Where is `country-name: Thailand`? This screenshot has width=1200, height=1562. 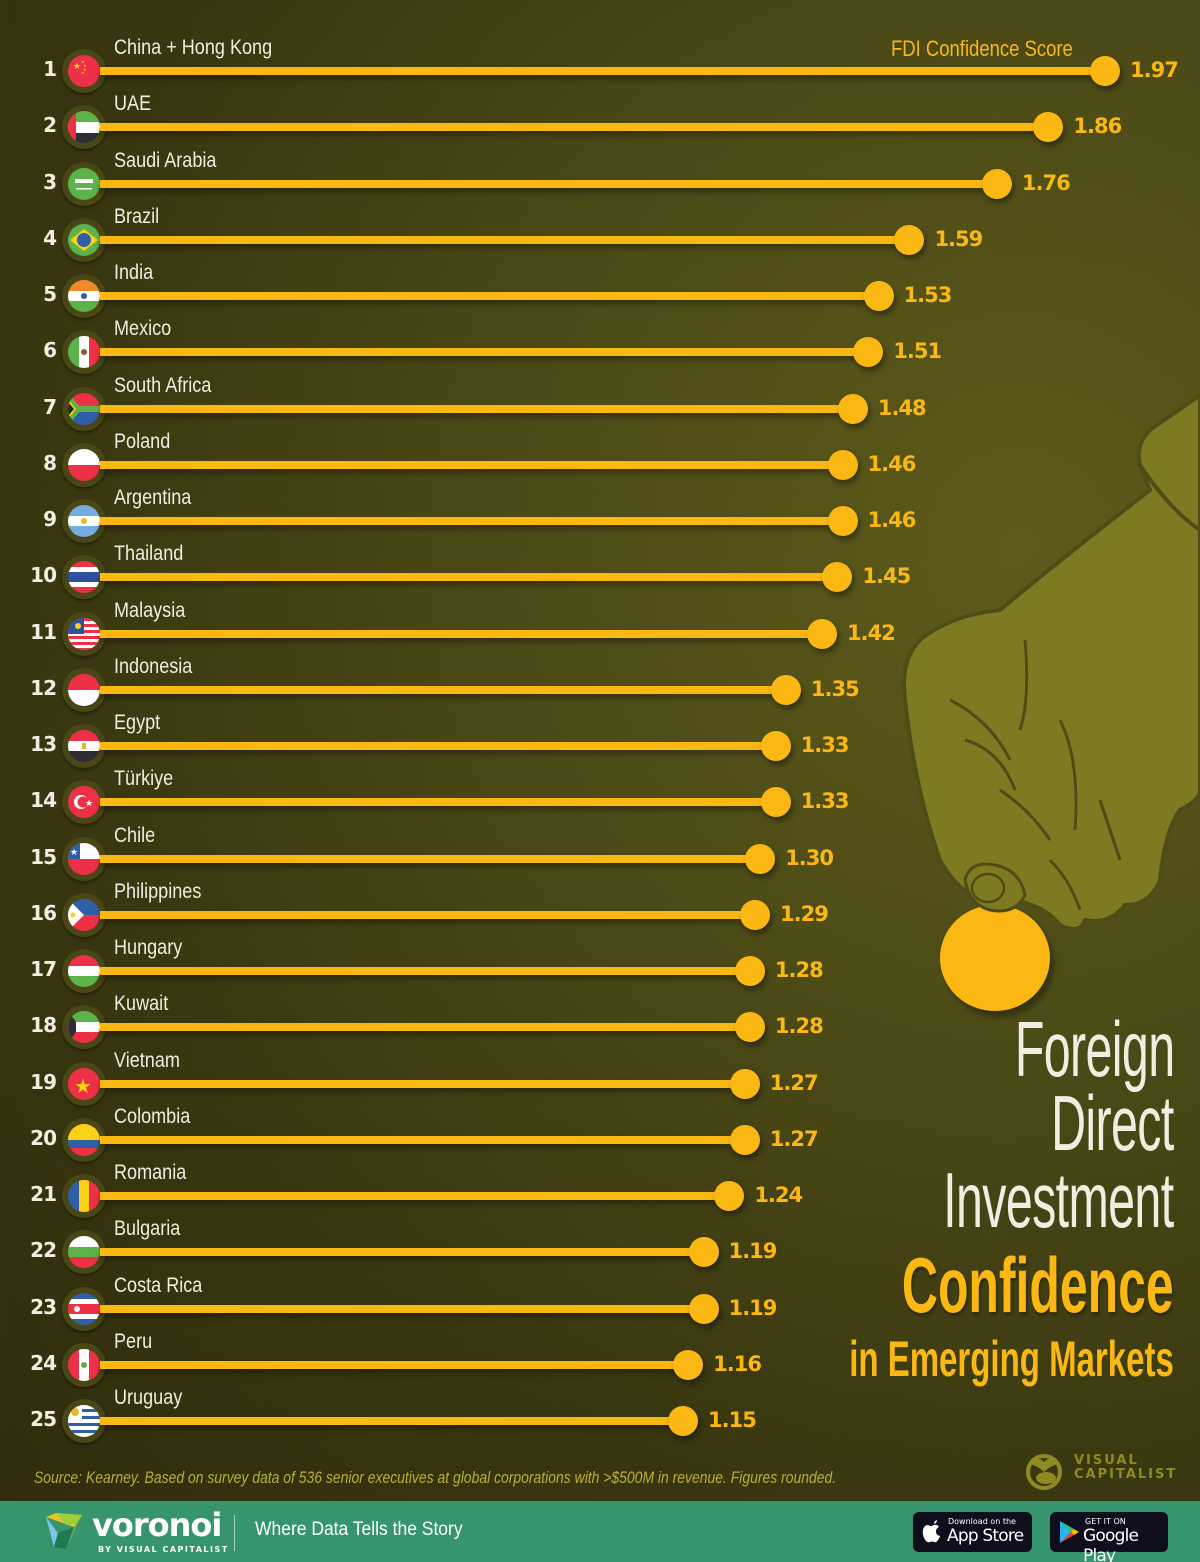
country-name: Thailand is located at coordinates (149, 554).